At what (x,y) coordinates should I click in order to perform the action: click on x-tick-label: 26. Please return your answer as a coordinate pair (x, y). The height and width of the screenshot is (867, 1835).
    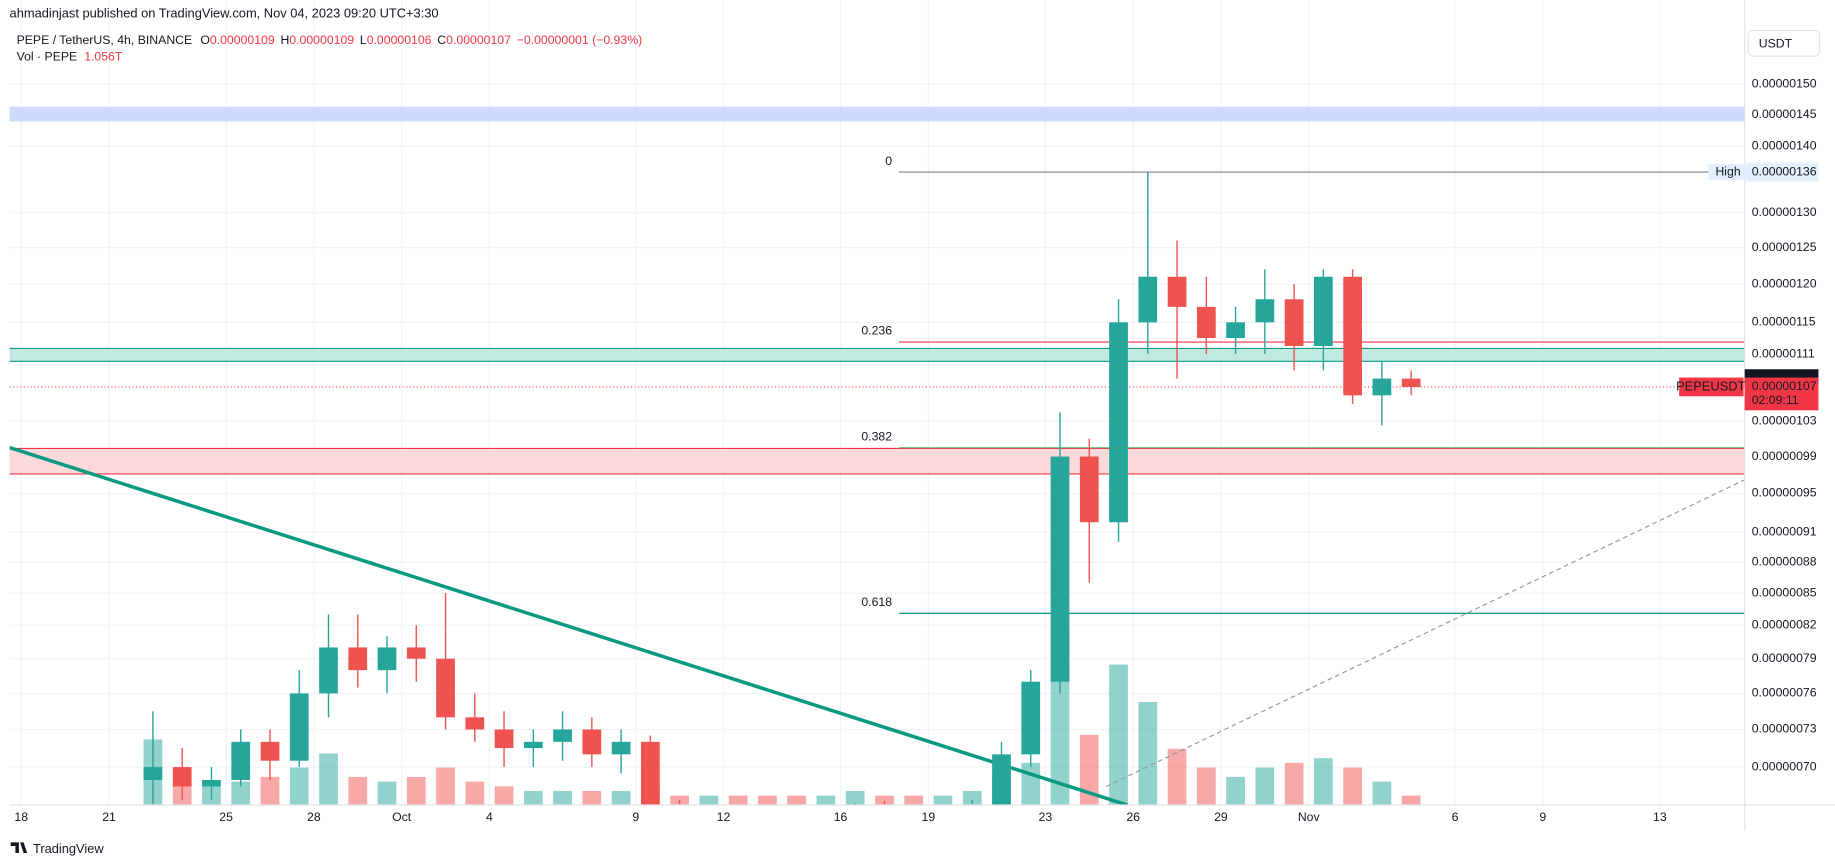
    Looking at the image, I should click on (1133, 817).